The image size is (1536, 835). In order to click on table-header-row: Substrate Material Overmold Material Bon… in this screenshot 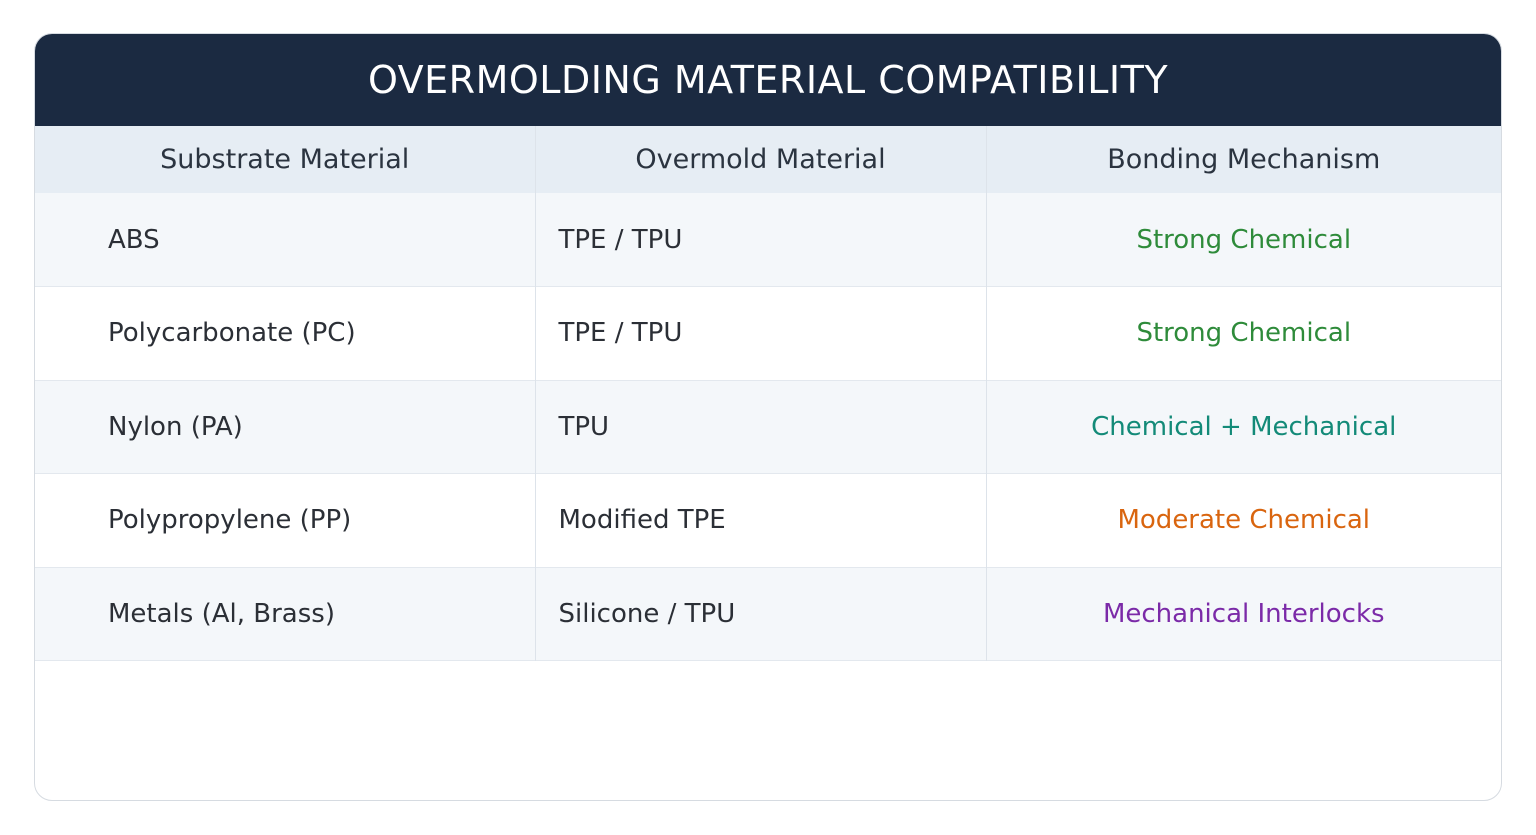, I will do `click(768, 159)`.